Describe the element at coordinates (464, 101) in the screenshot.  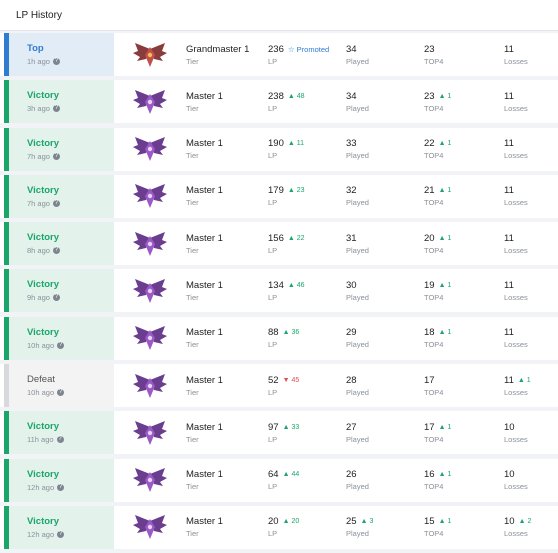
I see `top4-cell: 23 ▲ 1 TOP4` at that location.